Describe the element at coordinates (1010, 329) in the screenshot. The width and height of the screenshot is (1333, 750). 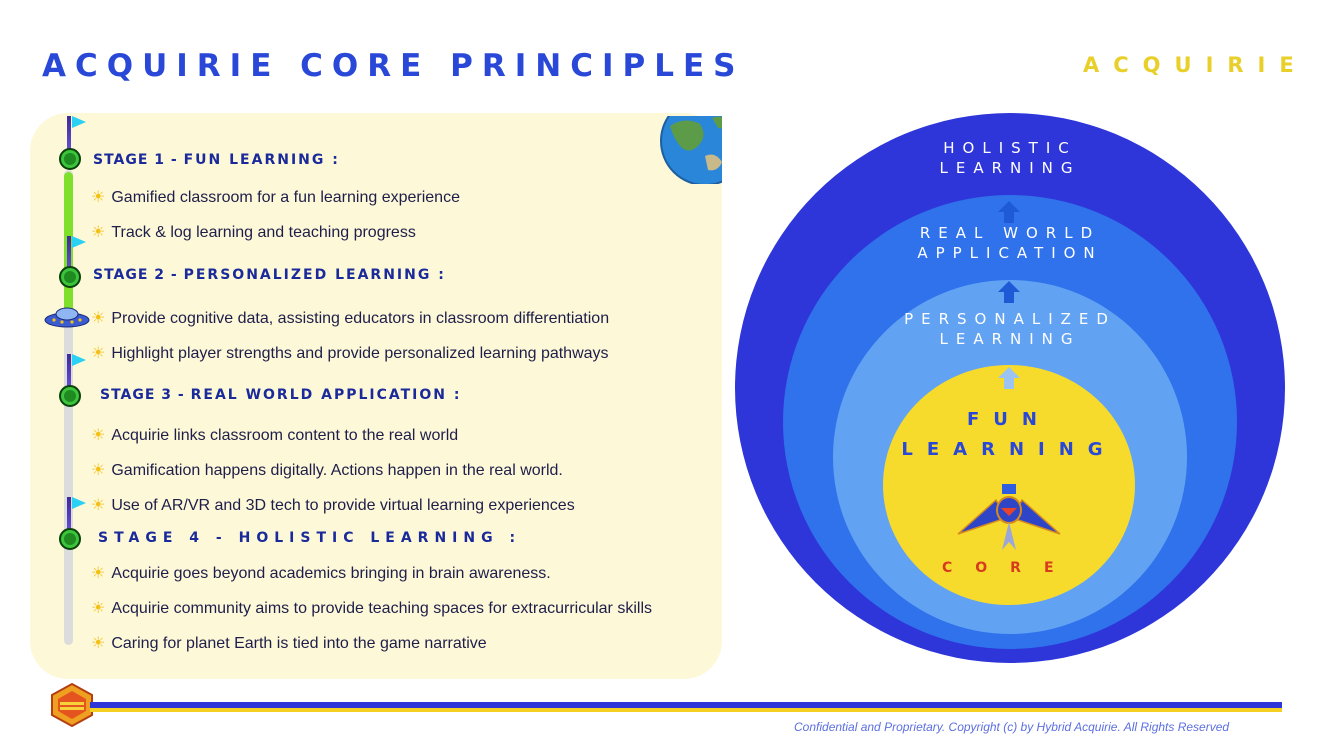
I see `personalized-label: PERSONALIZED LEARNING` at that location.